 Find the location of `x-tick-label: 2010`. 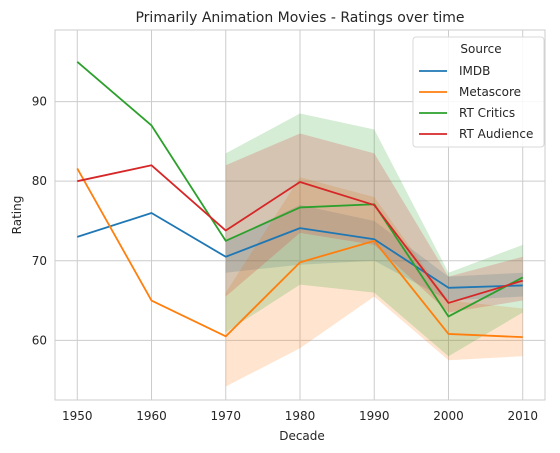

x-tick-label: 2010 is located at coordinates (522, 416).